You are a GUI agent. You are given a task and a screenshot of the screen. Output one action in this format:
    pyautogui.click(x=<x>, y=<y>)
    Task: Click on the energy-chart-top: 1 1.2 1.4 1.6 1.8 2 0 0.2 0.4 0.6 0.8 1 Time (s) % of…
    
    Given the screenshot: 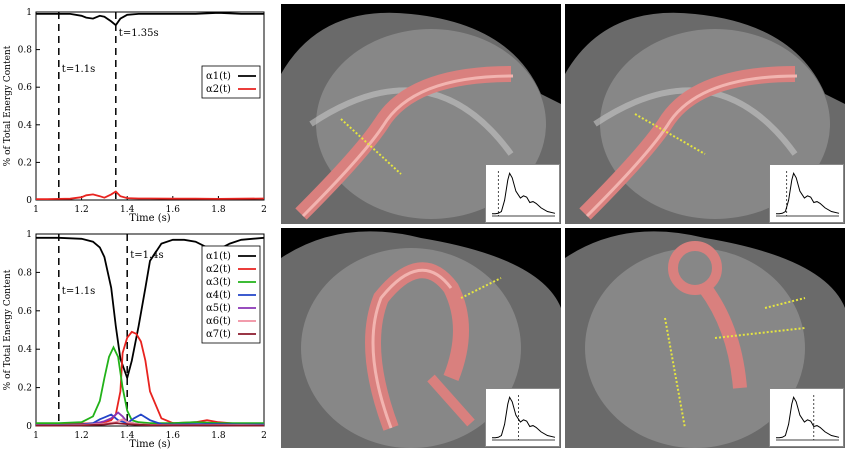 What is the action you would take?
    pyautogui.click(x=135, y=116)
    